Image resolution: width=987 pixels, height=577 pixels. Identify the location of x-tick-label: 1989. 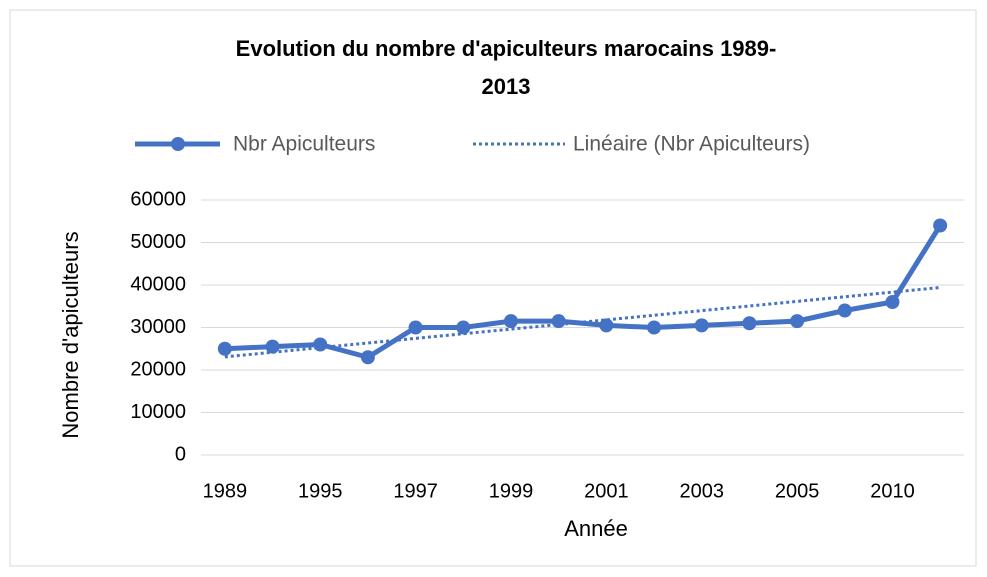
(225, 491).